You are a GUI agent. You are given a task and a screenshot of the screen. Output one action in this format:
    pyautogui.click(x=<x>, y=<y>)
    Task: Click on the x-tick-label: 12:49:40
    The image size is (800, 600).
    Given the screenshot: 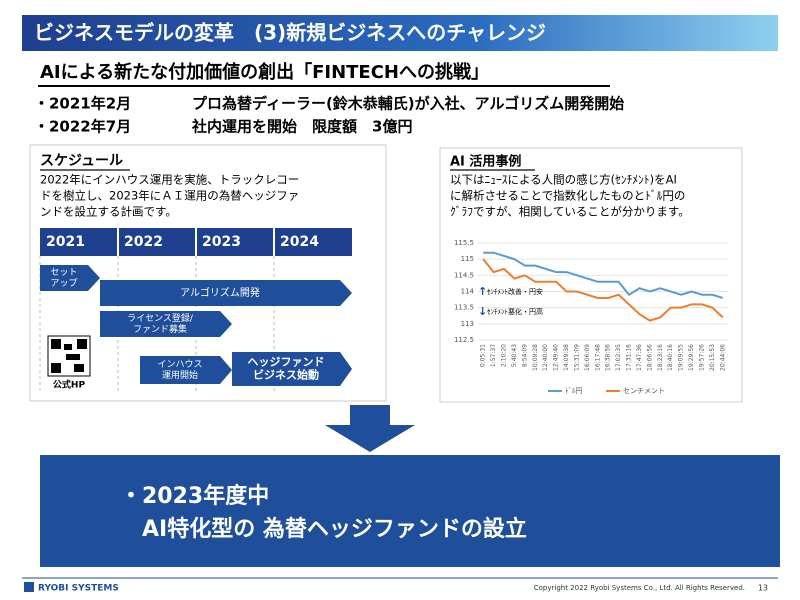 What is the action you would take?
    pyautogui.click(x=556, y=357)
    